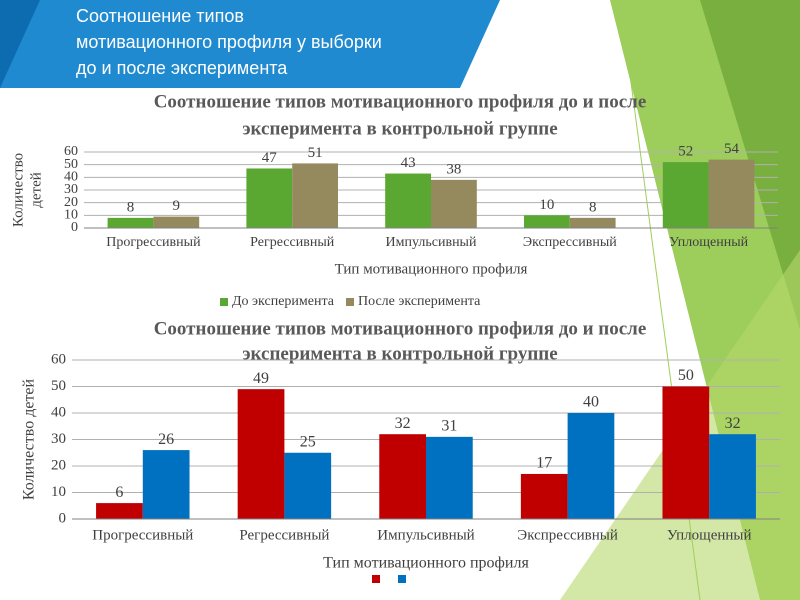 The width and height of the screenshot is (800, 600). Describe the element at coordinates (453, 169) in the screenshot. I see `data-label: 38` at that location.